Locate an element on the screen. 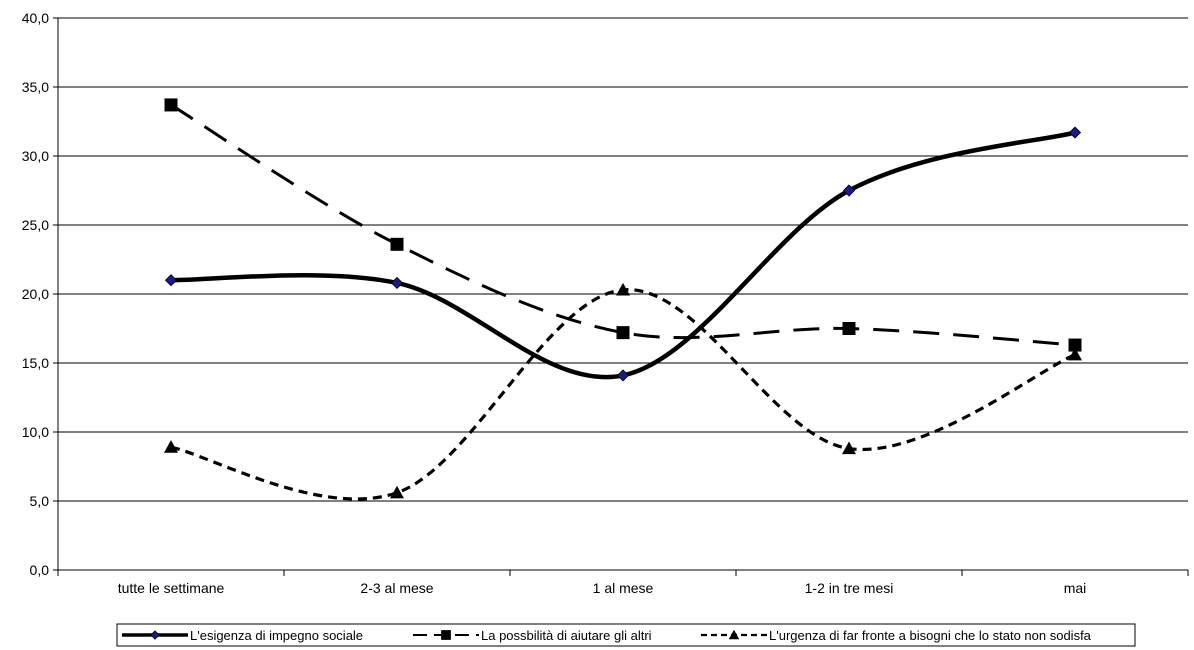  x-tick-label: tutte le settimane is located at coordinates (171, 588).